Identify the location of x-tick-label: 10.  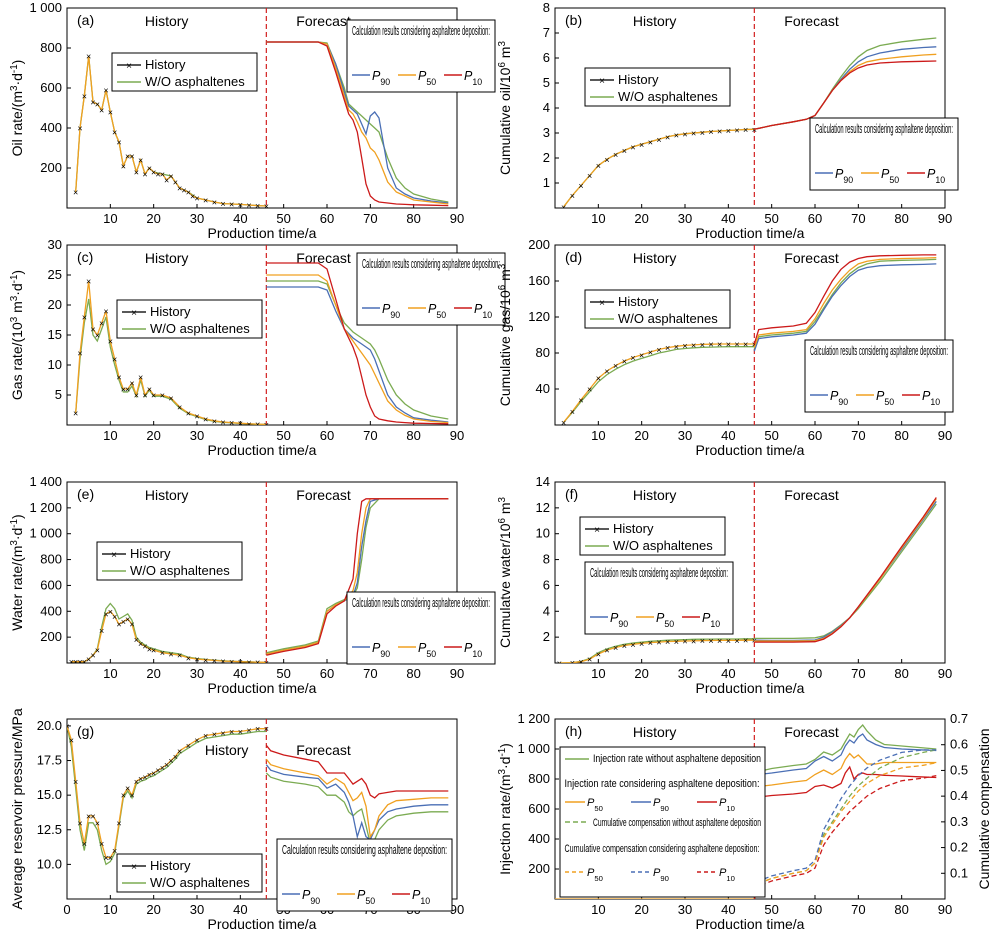
(110, 435).